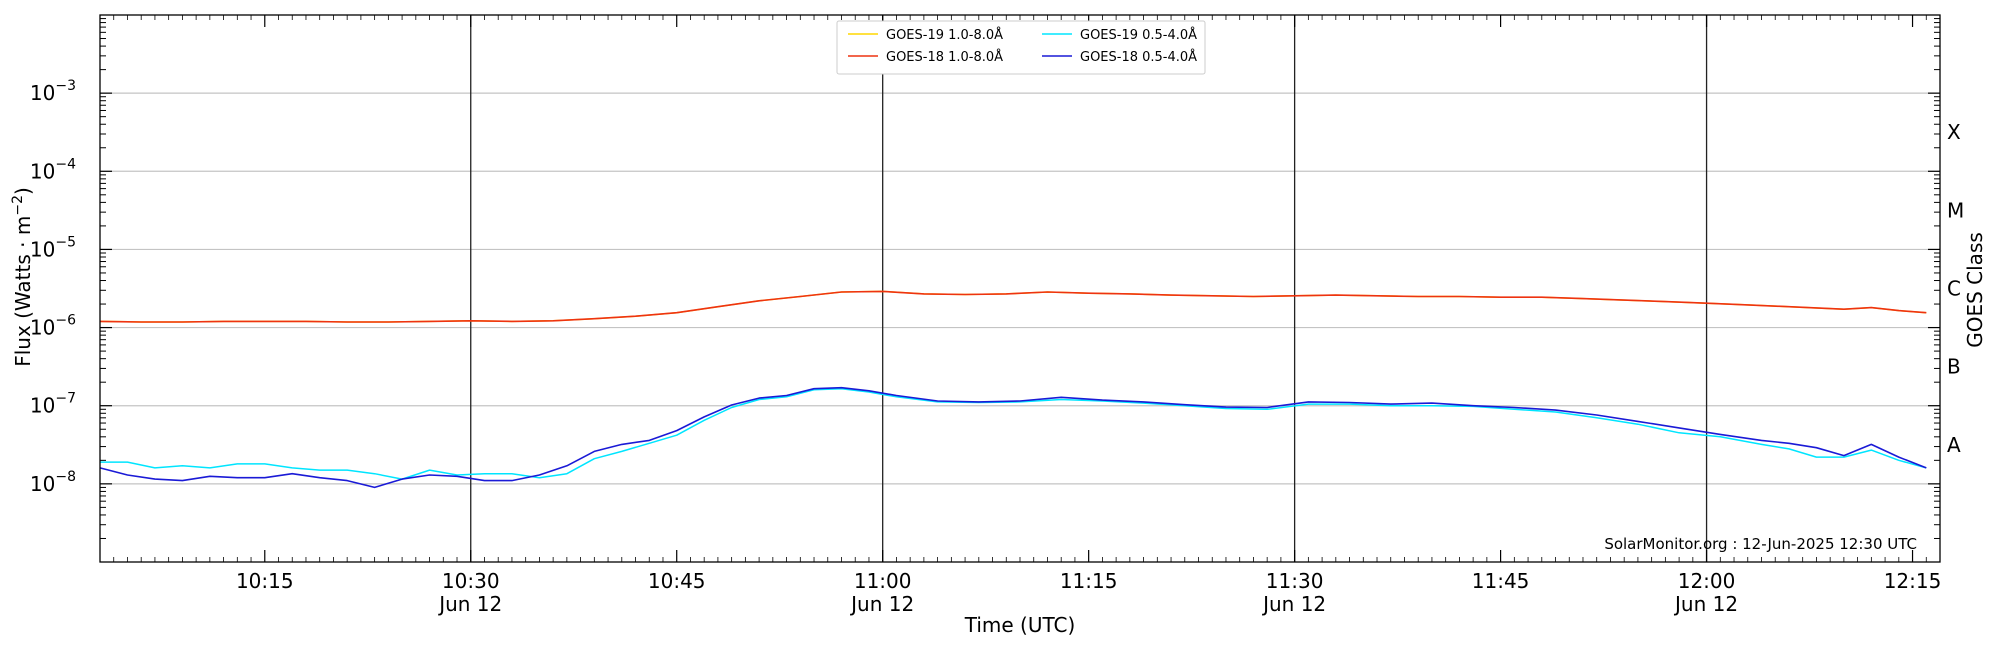 The height and width of the screenshot is (650, 2000). I want to click on y-tick-exponent: −6, so click(65, 321).